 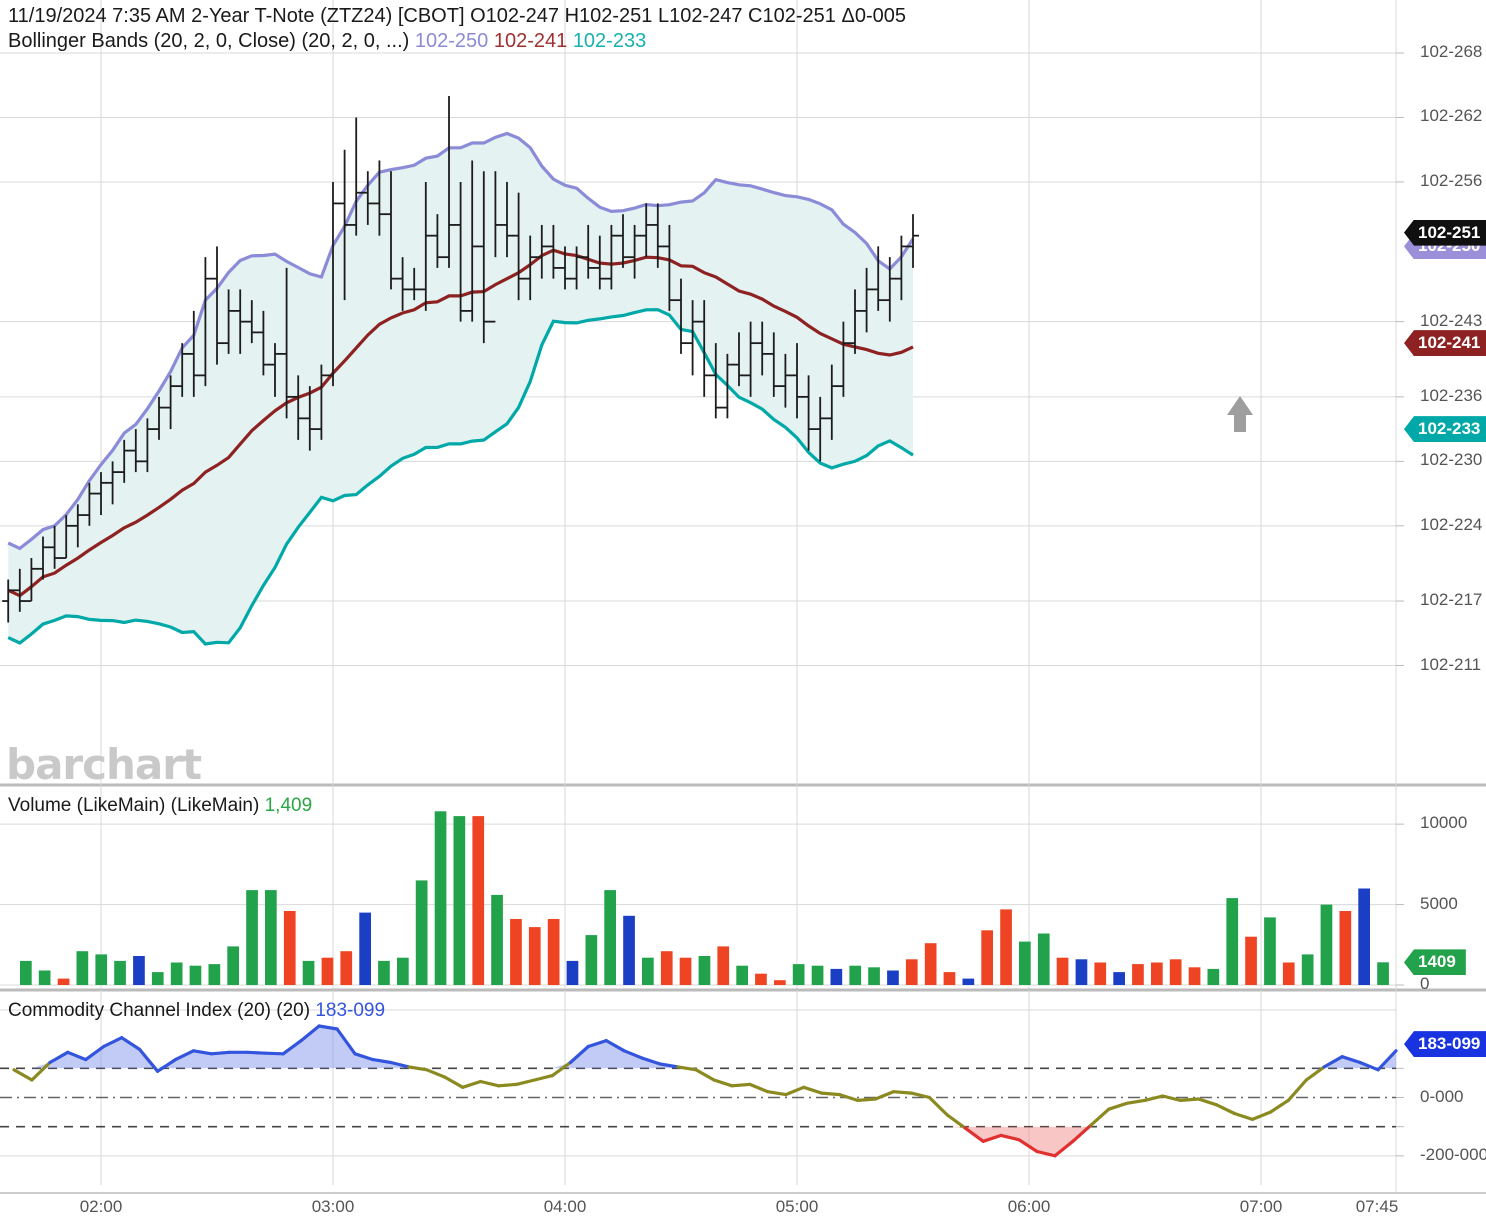 I want to click on price-axis-tick: 102-236, so click(x=1451, y=395).